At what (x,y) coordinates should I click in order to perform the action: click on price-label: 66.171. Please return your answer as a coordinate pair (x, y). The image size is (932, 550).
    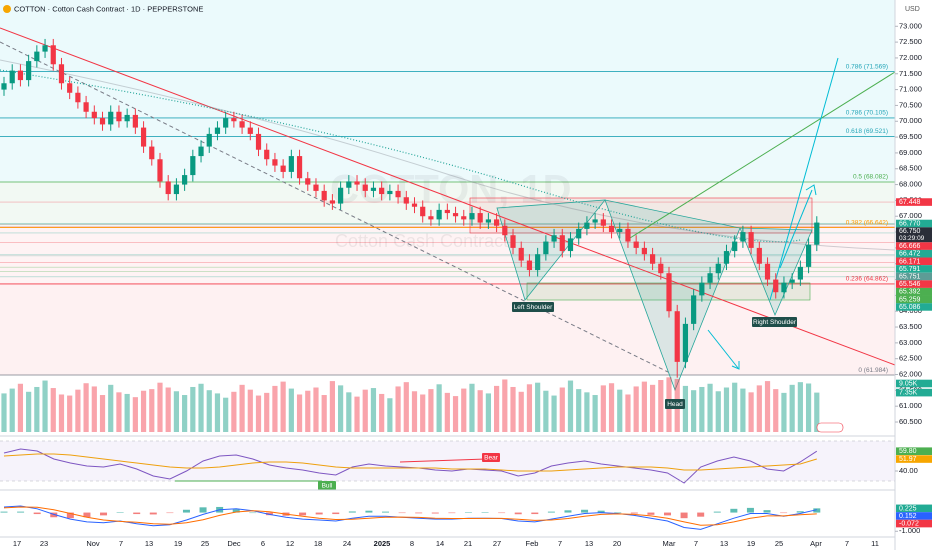
    Looking at the image, I should click on (910, 261).